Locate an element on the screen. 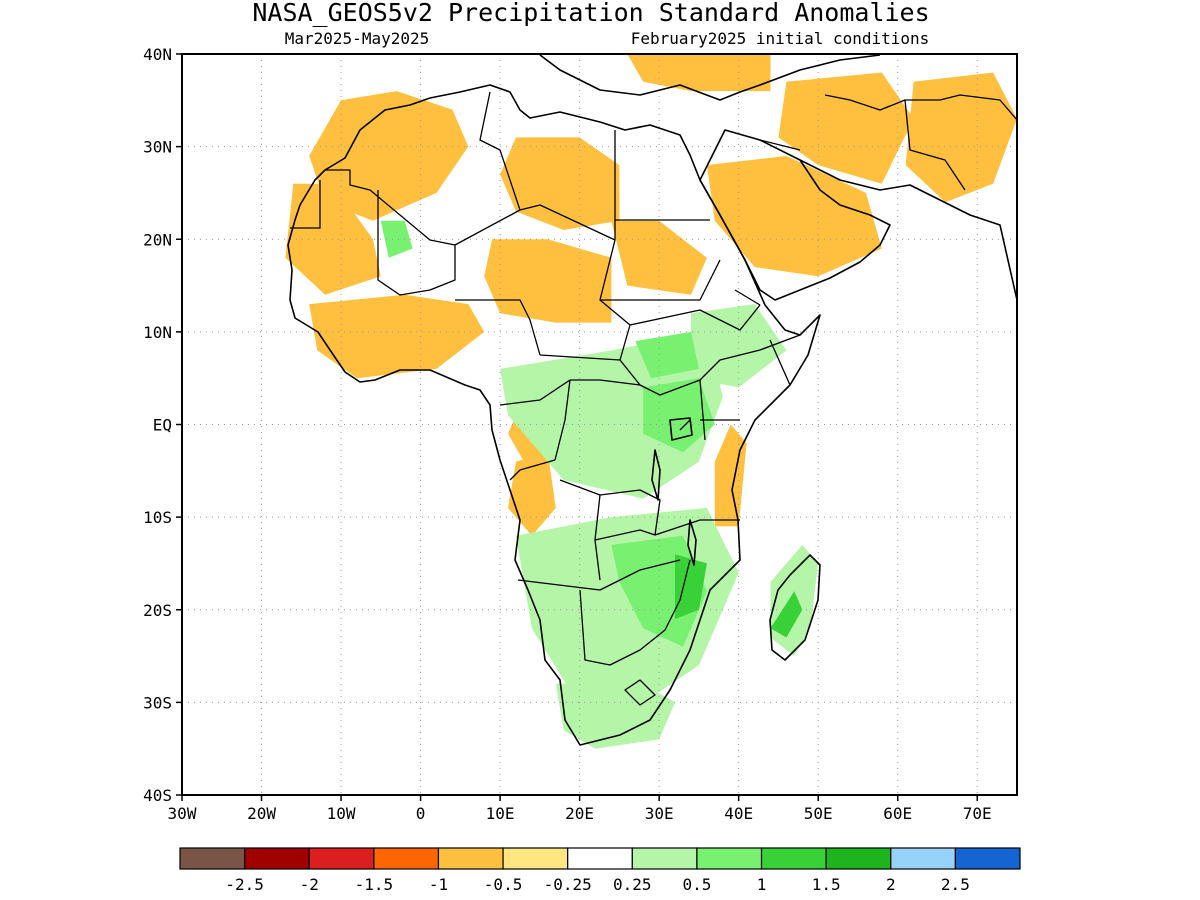  anomaly-region-pakistan-dry is located at coordinates (961, 137).